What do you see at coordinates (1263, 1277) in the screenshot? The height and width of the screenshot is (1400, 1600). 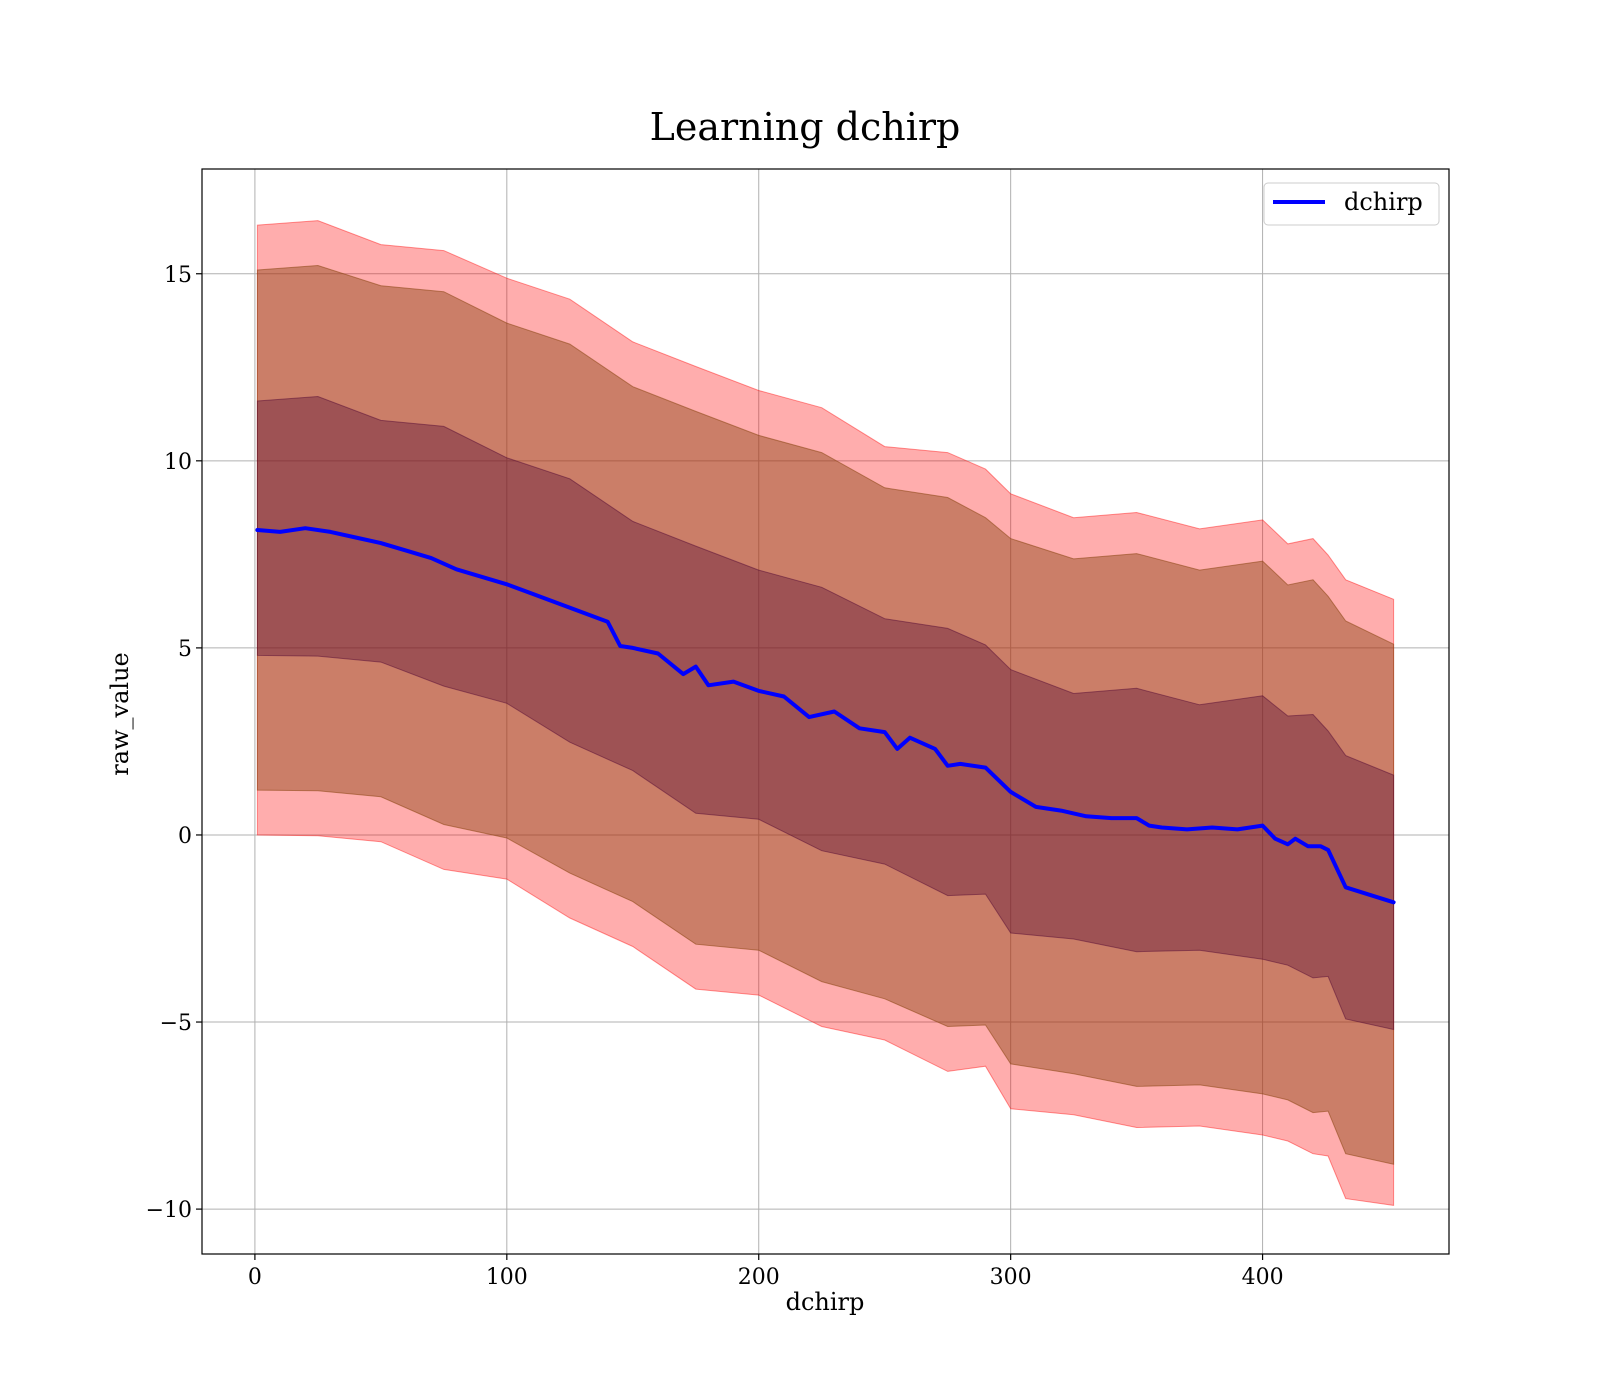 I see `x-tick-label-4: 400` at bounding box center [1263, 1277].